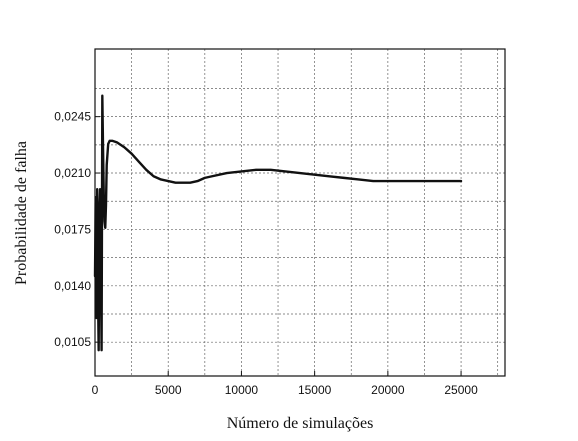 Image resolution: width=578 pixels, height=441 pixels. Describe the element at coordinates (21, 213) in the screenshot. I see `y-axis-title: Probabilidade de falha` at that location.